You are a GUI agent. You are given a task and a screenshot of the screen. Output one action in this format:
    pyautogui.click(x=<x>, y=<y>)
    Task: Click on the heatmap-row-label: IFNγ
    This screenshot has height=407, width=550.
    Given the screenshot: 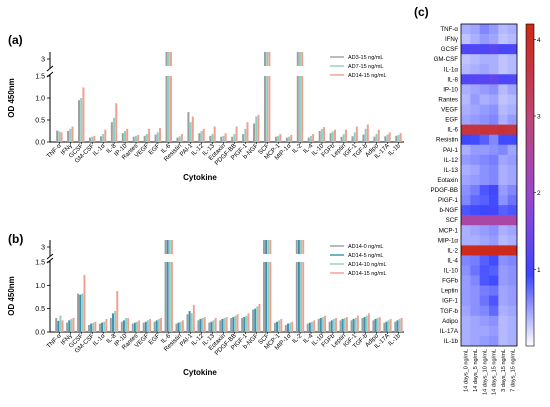 What is the action you would take?
    pyautogui.click(x=452, y=39)
    